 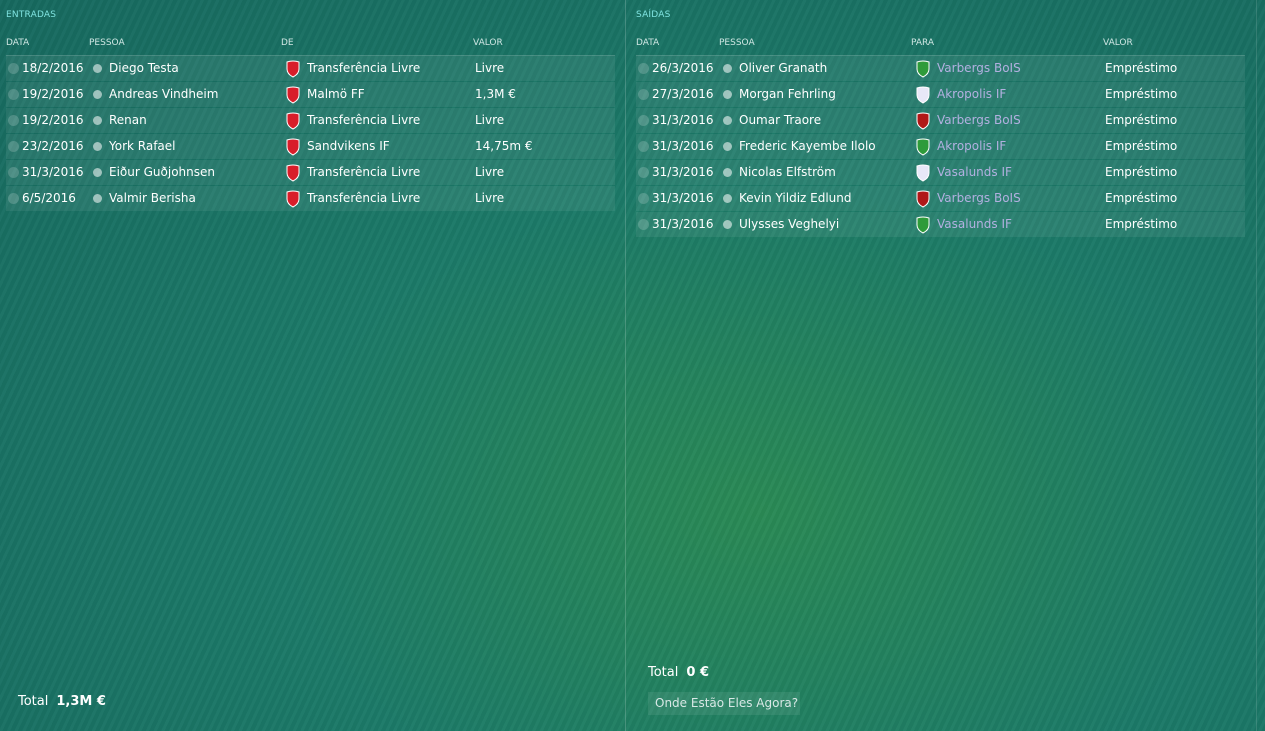 What do you see at coordinates (49, 198) in the screenshot?
I see `date: 6/5/2016` at bounding box center [49, 198].